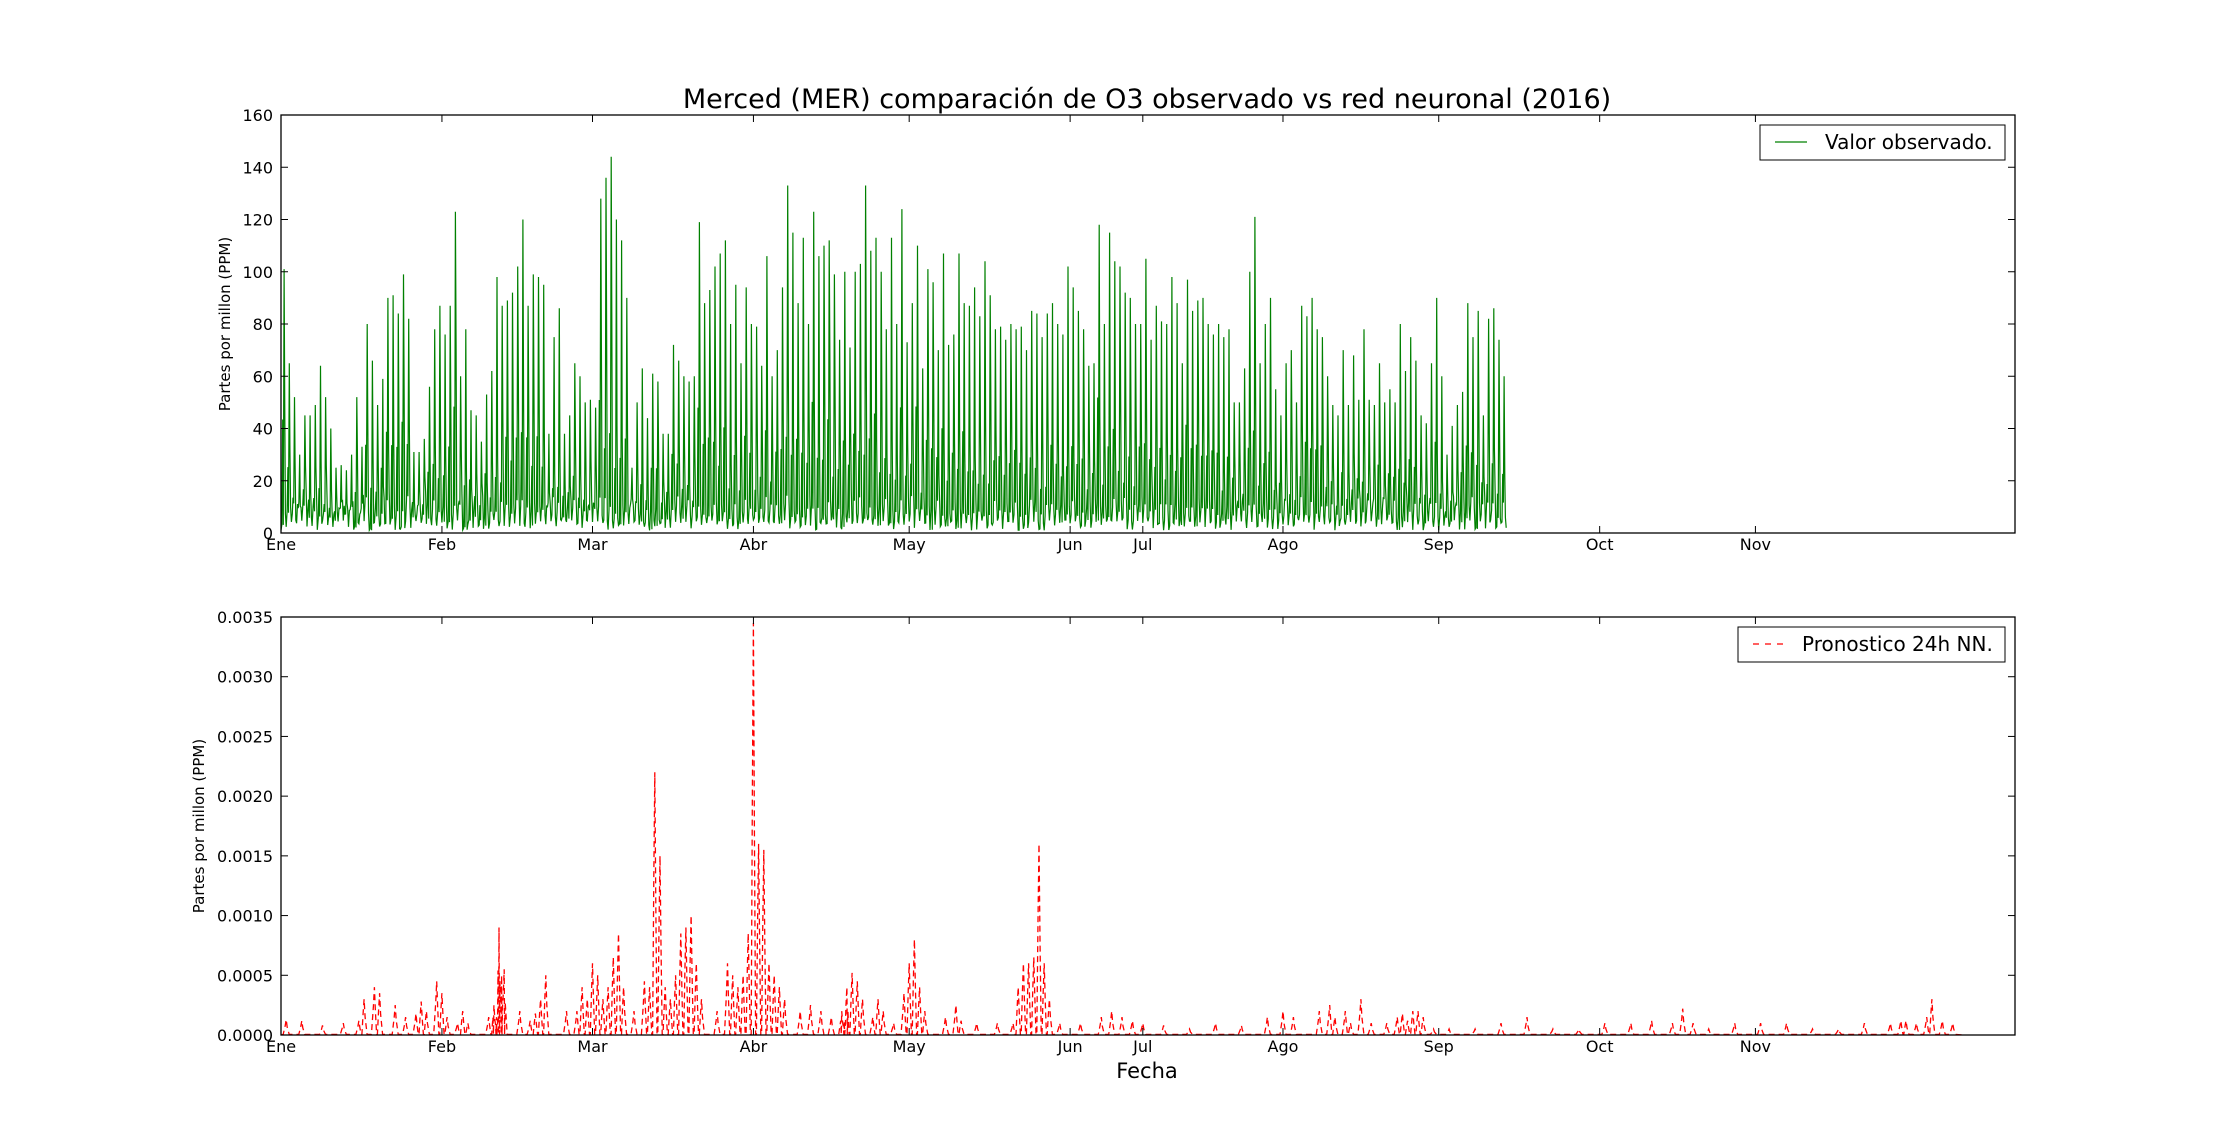  I want to click on y-tick-label: 0, so click(268, 533).